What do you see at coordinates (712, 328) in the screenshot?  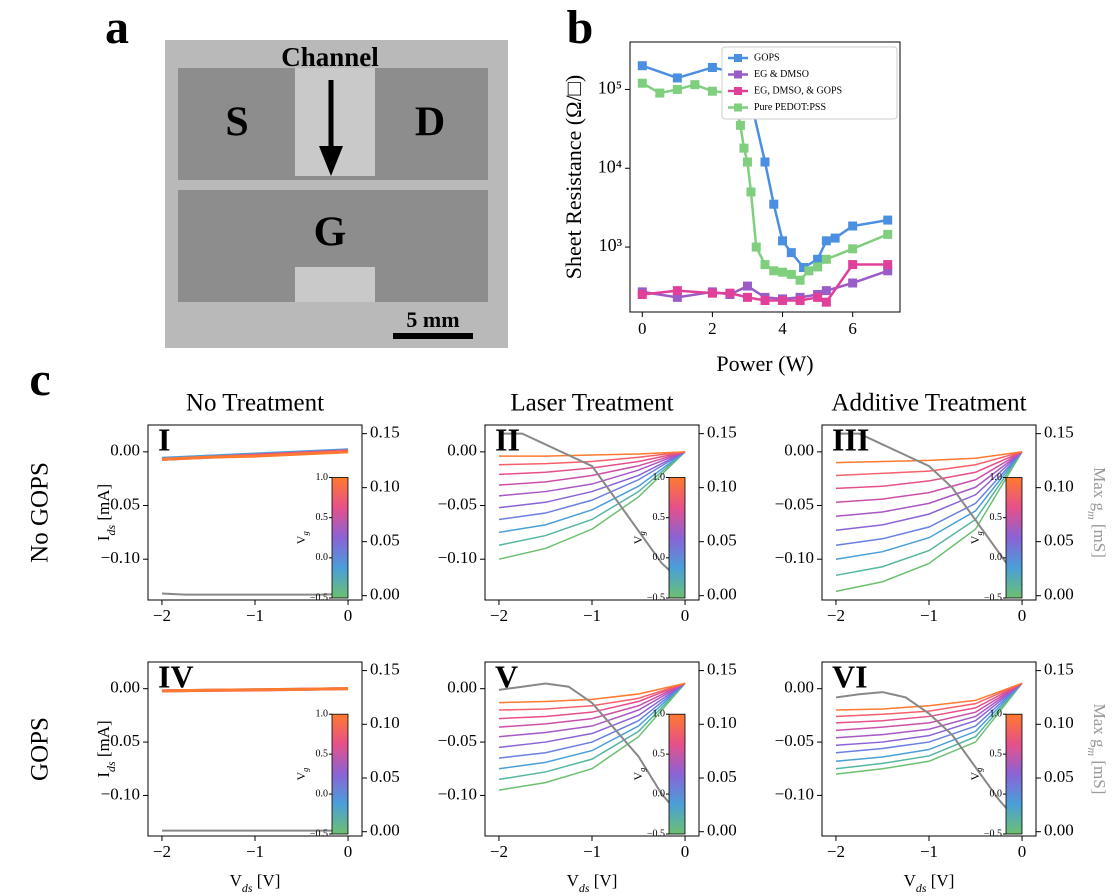 I see `x-tick-label: 2` at bounding box center [712, 328].